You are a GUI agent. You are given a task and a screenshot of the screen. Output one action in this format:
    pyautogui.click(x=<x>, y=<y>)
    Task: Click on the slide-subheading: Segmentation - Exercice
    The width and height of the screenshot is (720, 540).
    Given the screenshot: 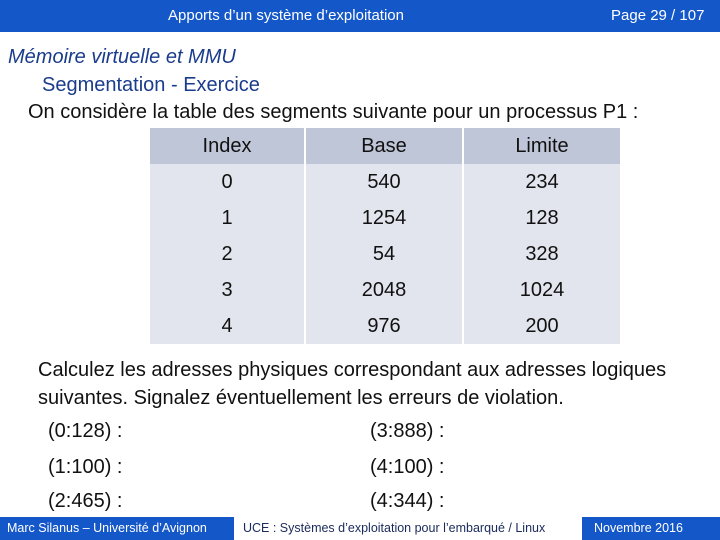 What is the action you would take?
    pyautogui.click(x=151, y=85)
    